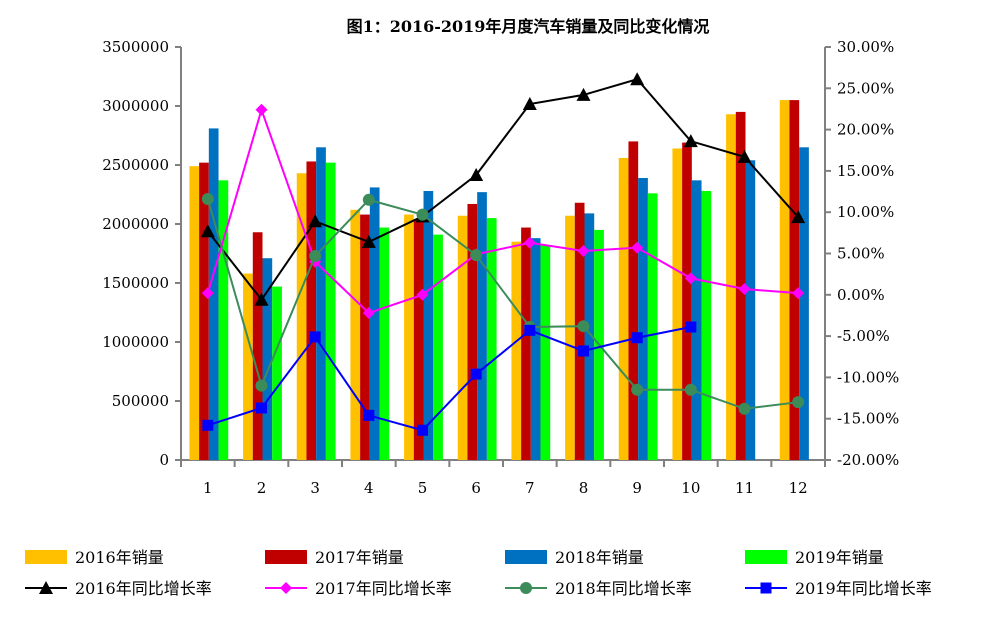  I want to click on right-tick-label: -20.00%, so click(868, 460).